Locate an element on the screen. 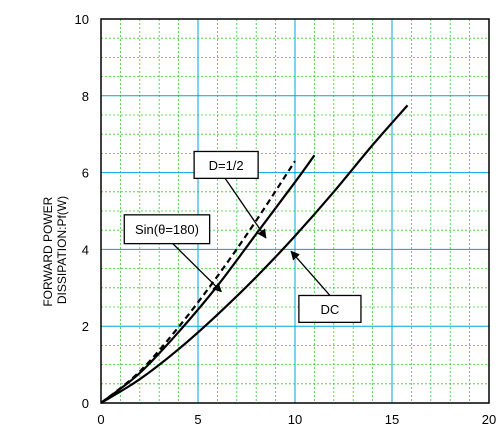 The image size is (500, 430). ann-d-half-arrow is located at coordinates (245, 208).